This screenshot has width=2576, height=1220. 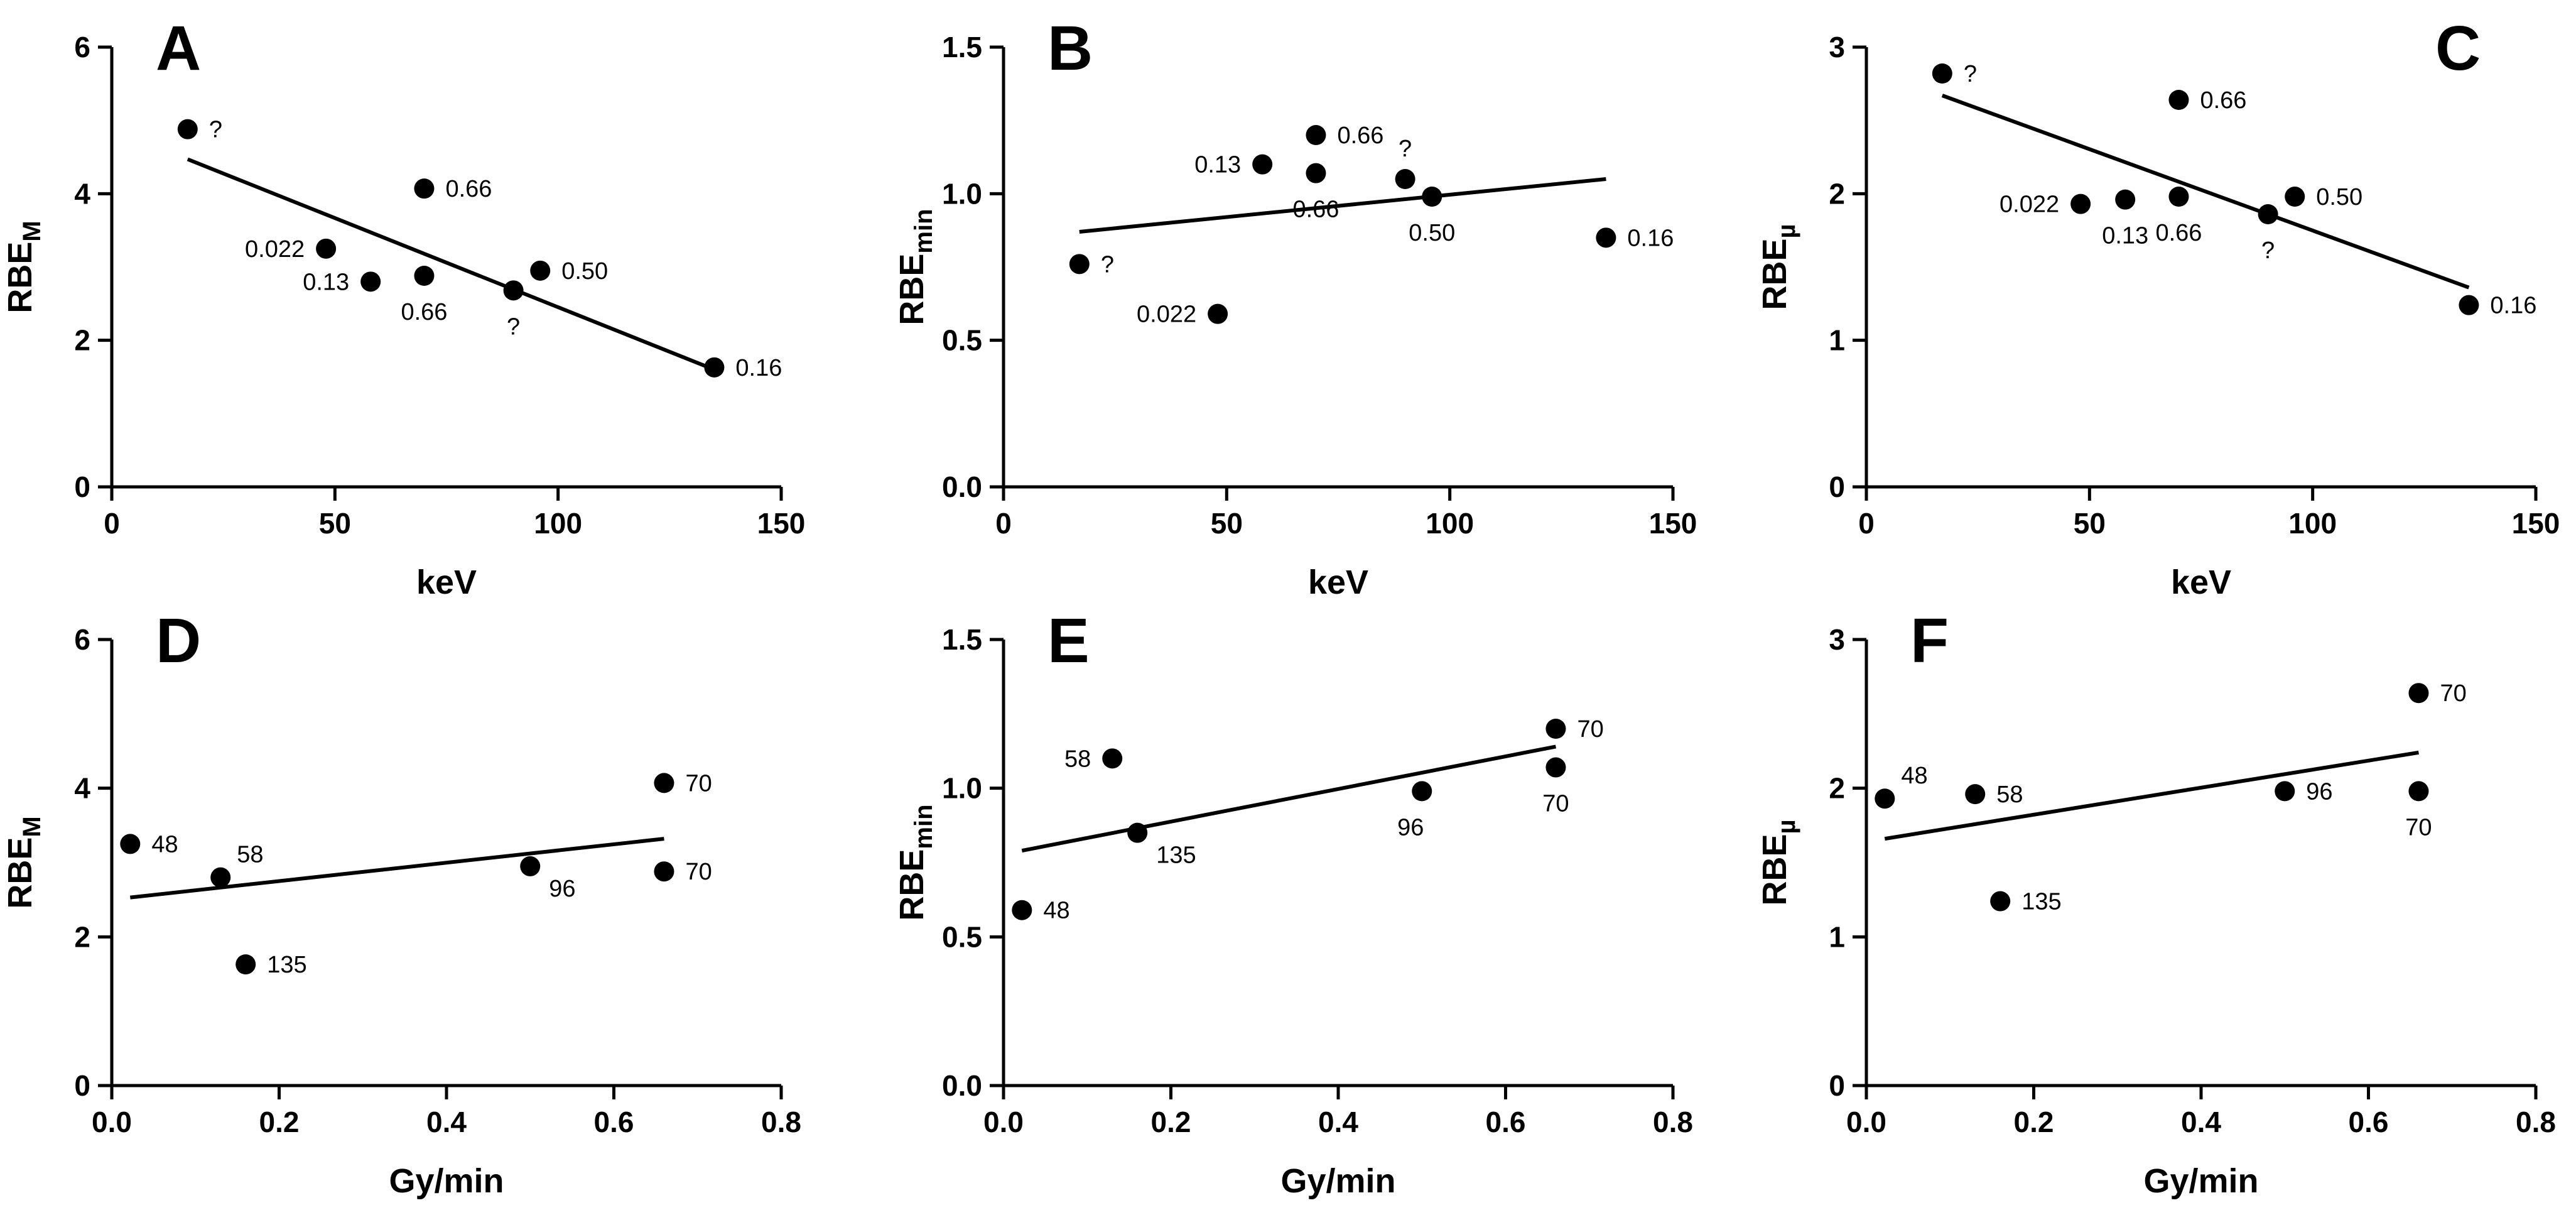 What do you see at coordinates (326, 282) in the screenshot?
I see `data-label-a-2: 0.13` at bounding box center [326, 282].